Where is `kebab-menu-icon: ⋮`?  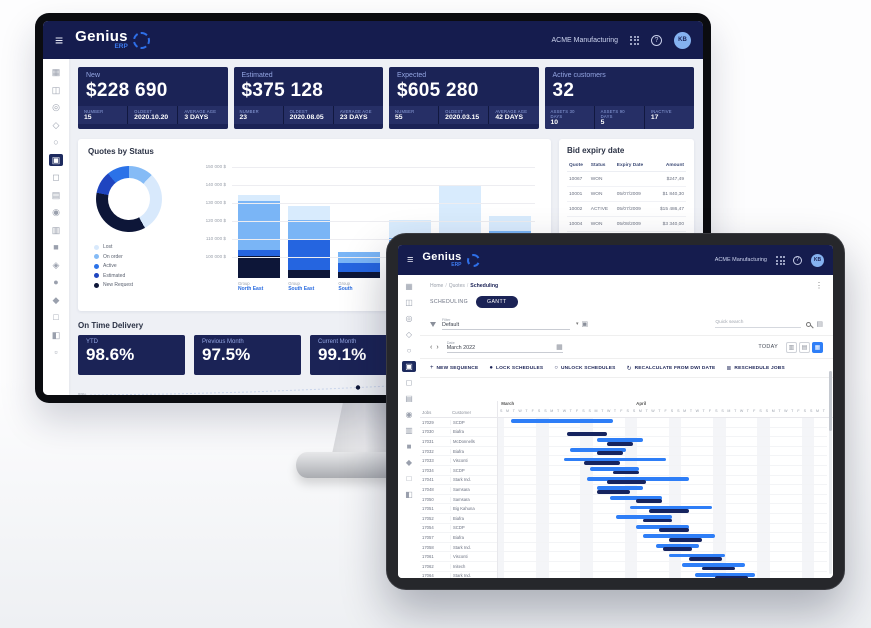 kebab-menu-icon: ⋮ is located at coordinates (819, 285).